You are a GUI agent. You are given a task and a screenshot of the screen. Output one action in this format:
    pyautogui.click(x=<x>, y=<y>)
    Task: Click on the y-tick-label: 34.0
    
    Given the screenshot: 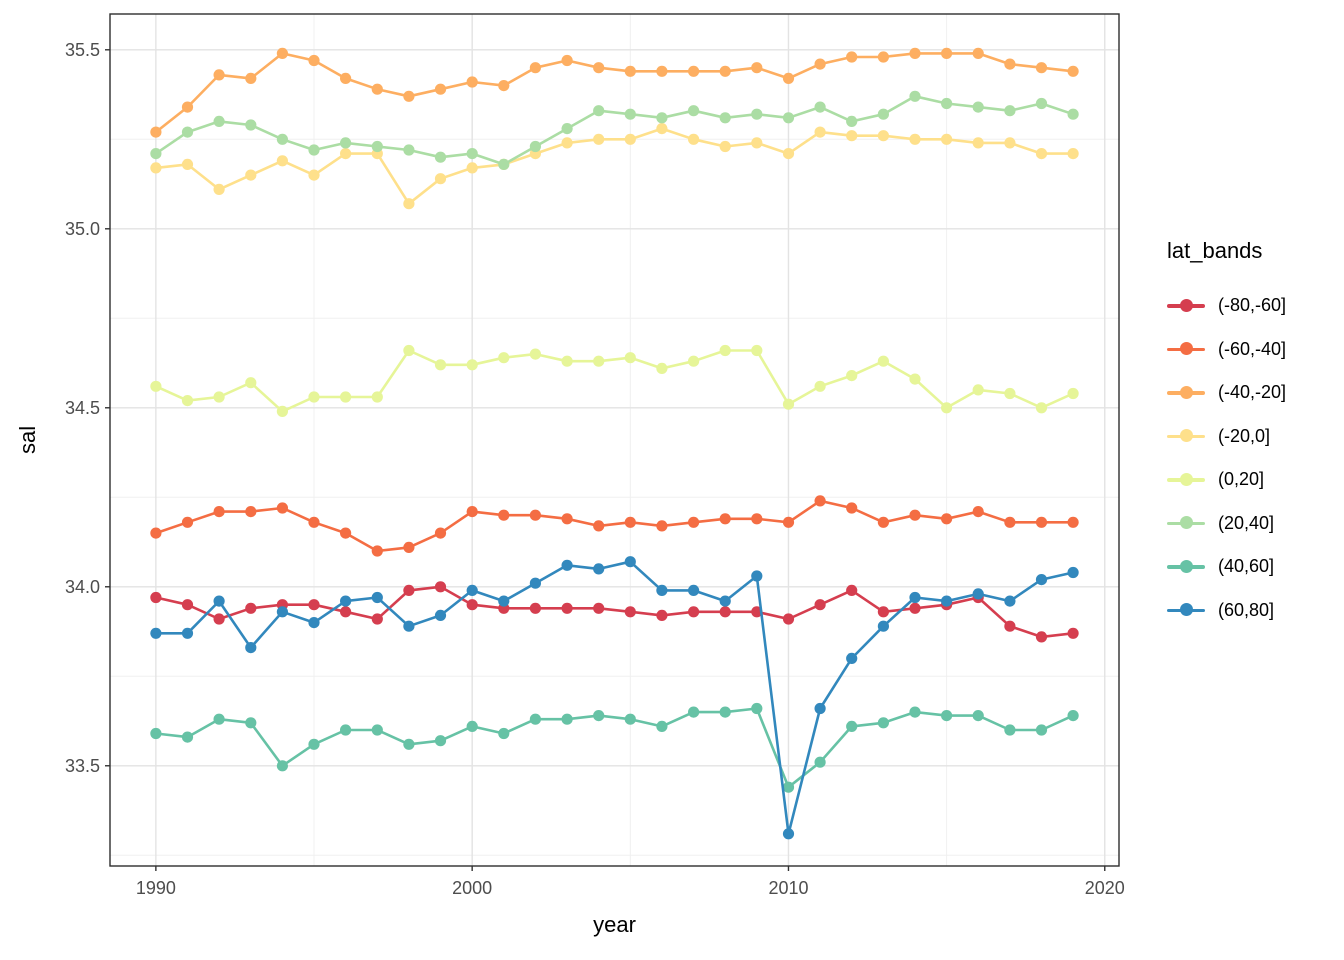 What is the action you would take?
    pyautogui.click(x=82, y=587)
    